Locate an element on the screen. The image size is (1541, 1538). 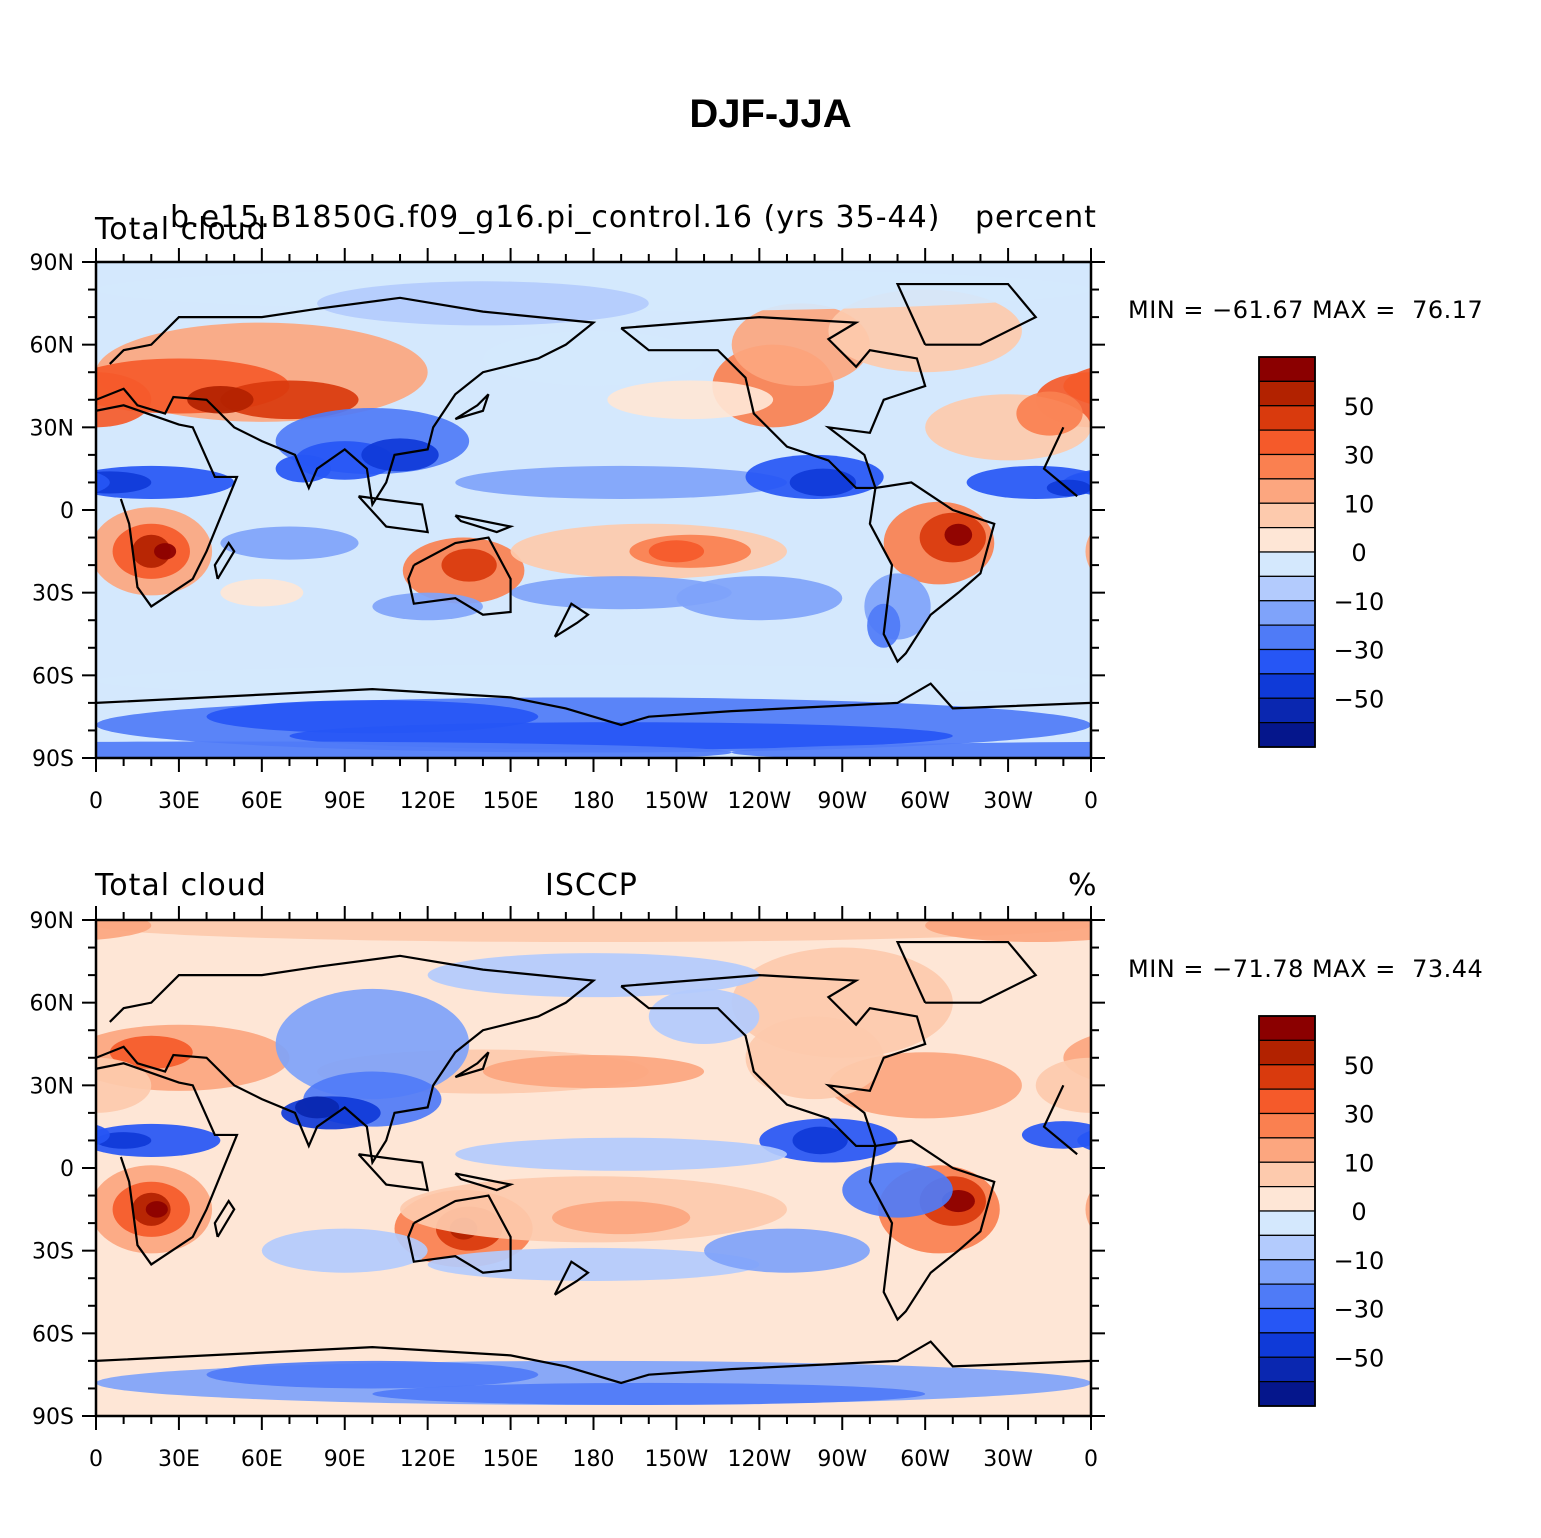
colorbar-frame is located at coordinates (1287, 1211).